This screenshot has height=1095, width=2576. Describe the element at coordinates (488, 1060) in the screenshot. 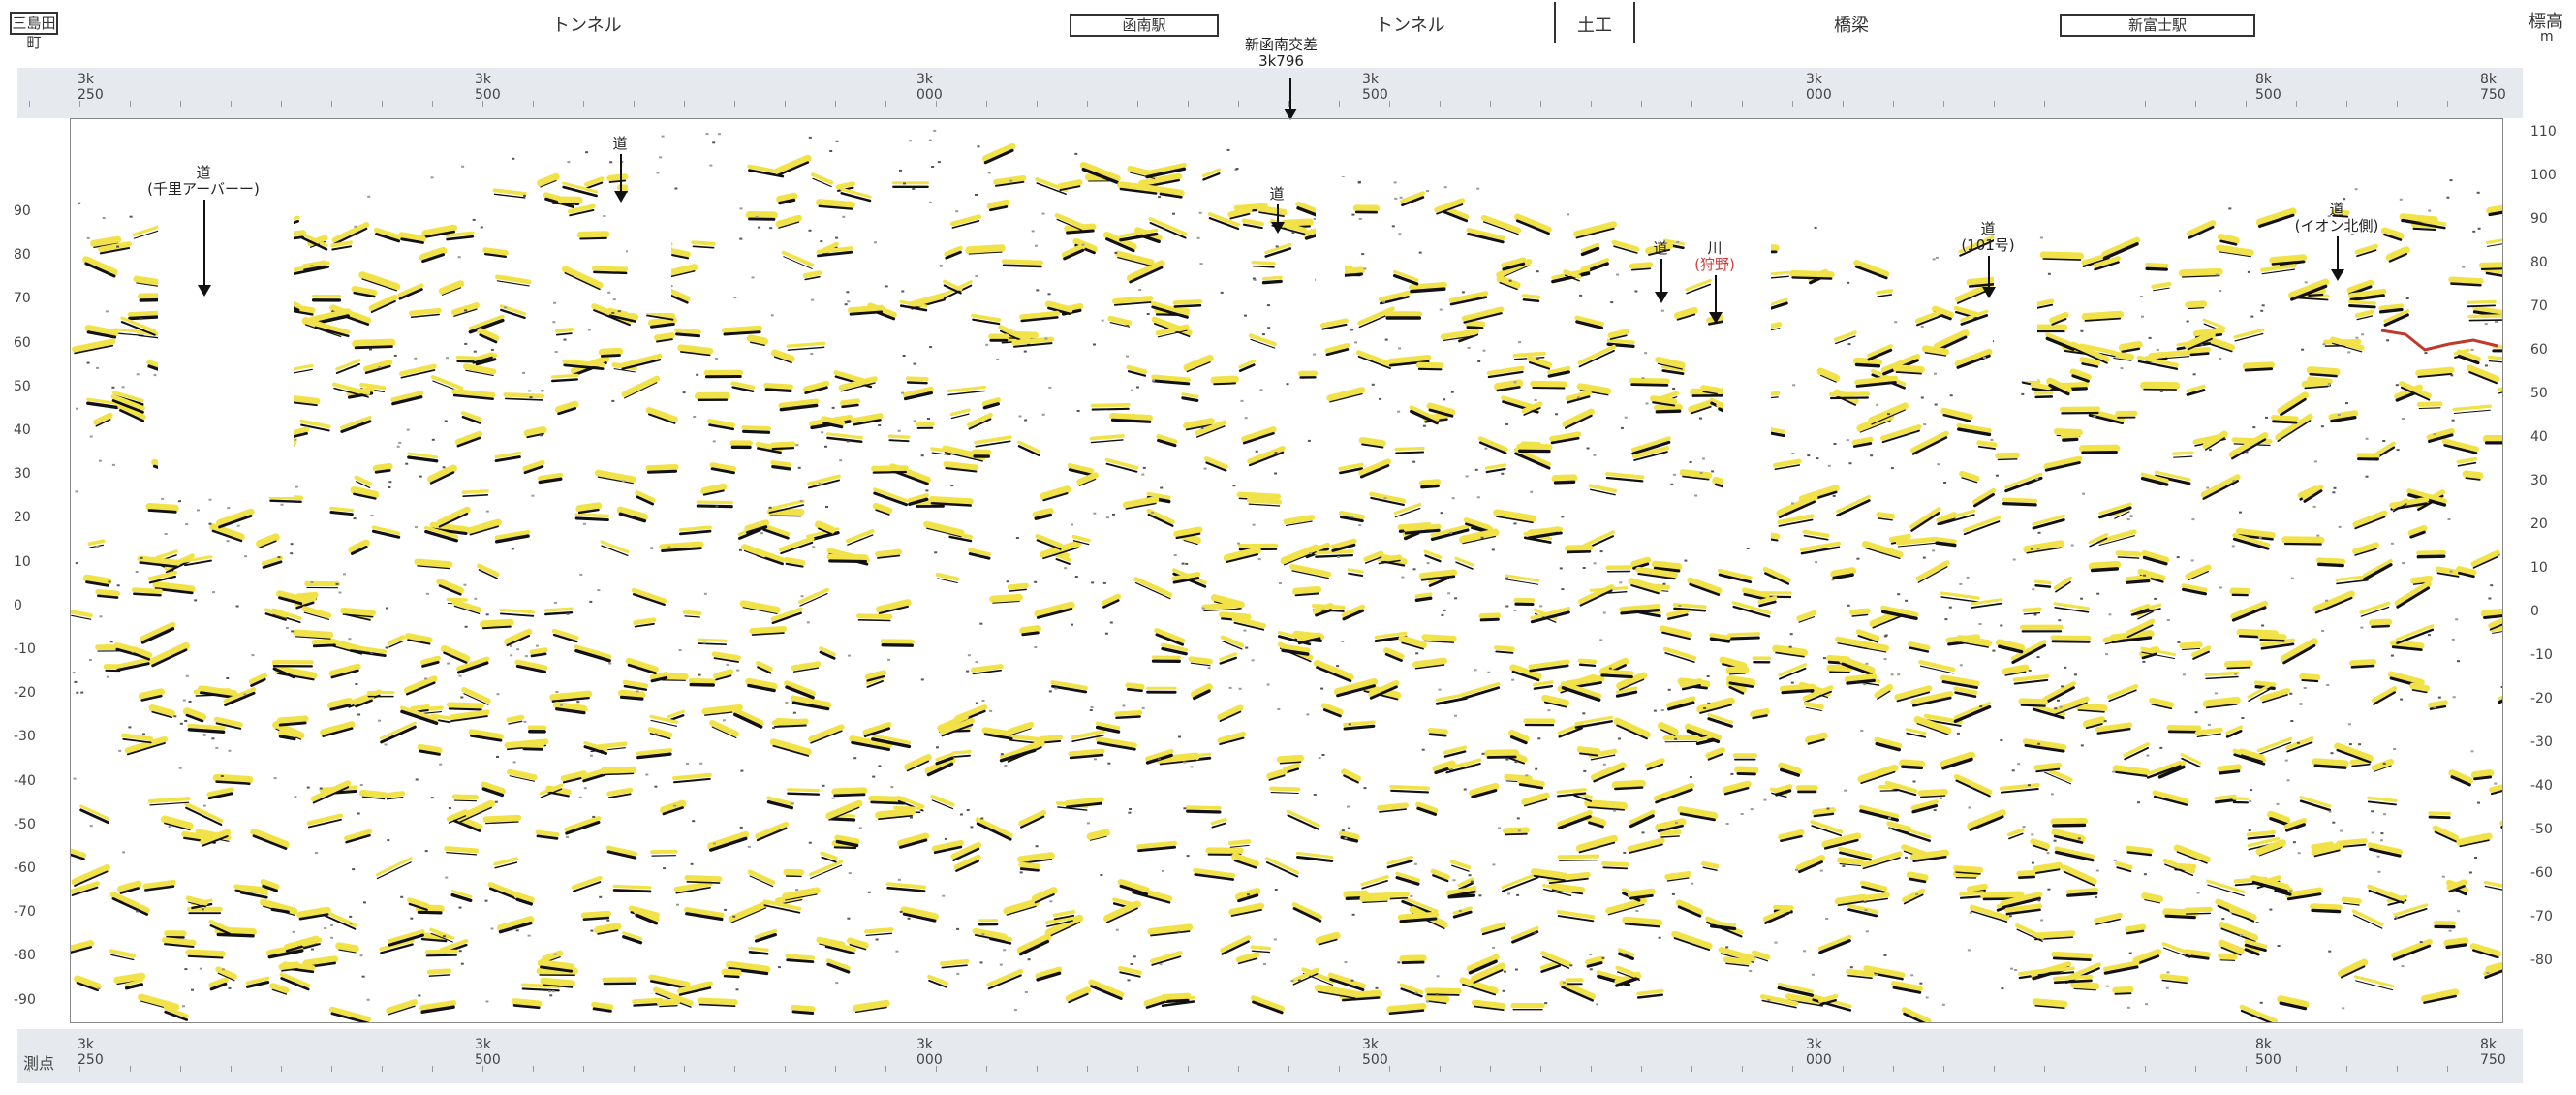

I see `station-m: 500` at that location.